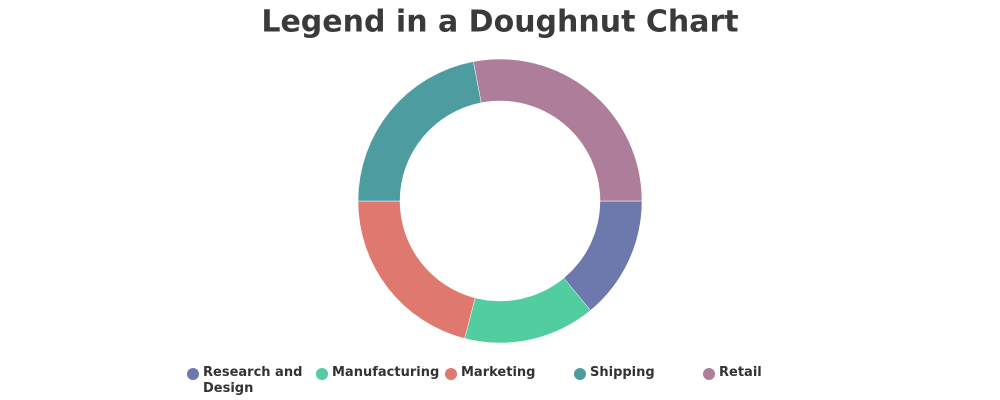 This screenshot has width=1000, height=400. Describe the element at coordinates (386, 372) in the screenshot. I see `legend-label: Manufacturing` at that location.